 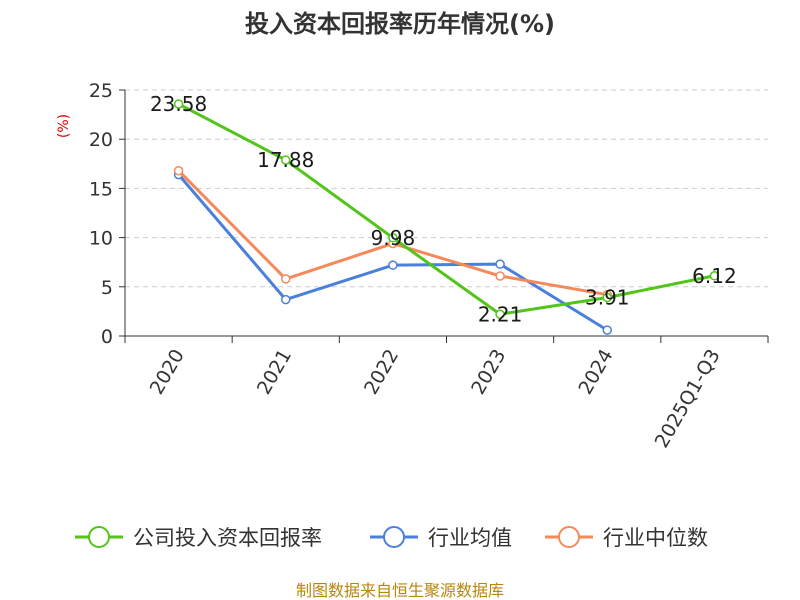 I want to click on y-tick-label: 15, so click(x=101, y=189).